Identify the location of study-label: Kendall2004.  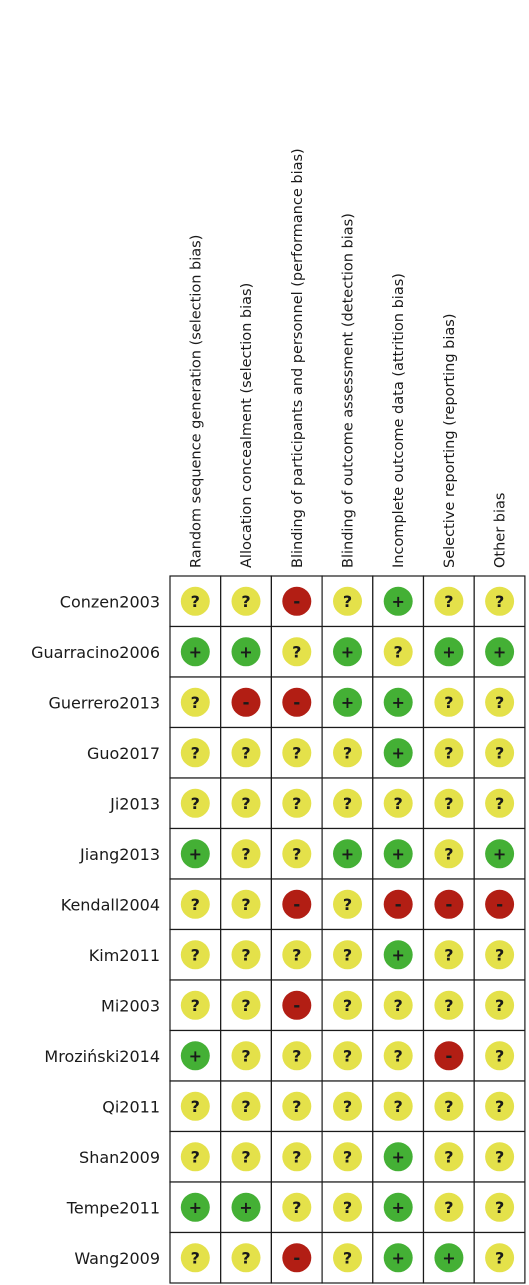
(110, 904).